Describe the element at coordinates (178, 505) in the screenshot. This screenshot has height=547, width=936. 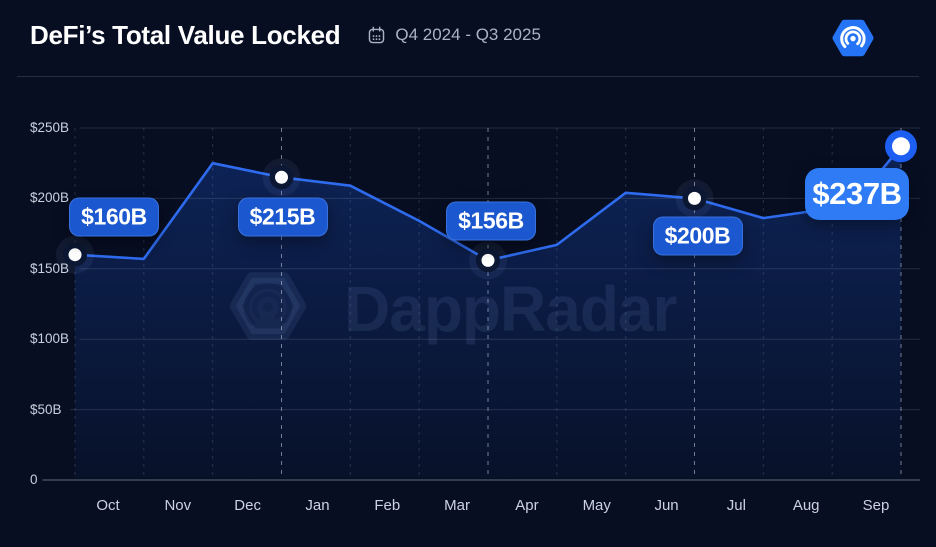
I see `x-tick-label: Nov` at that location.